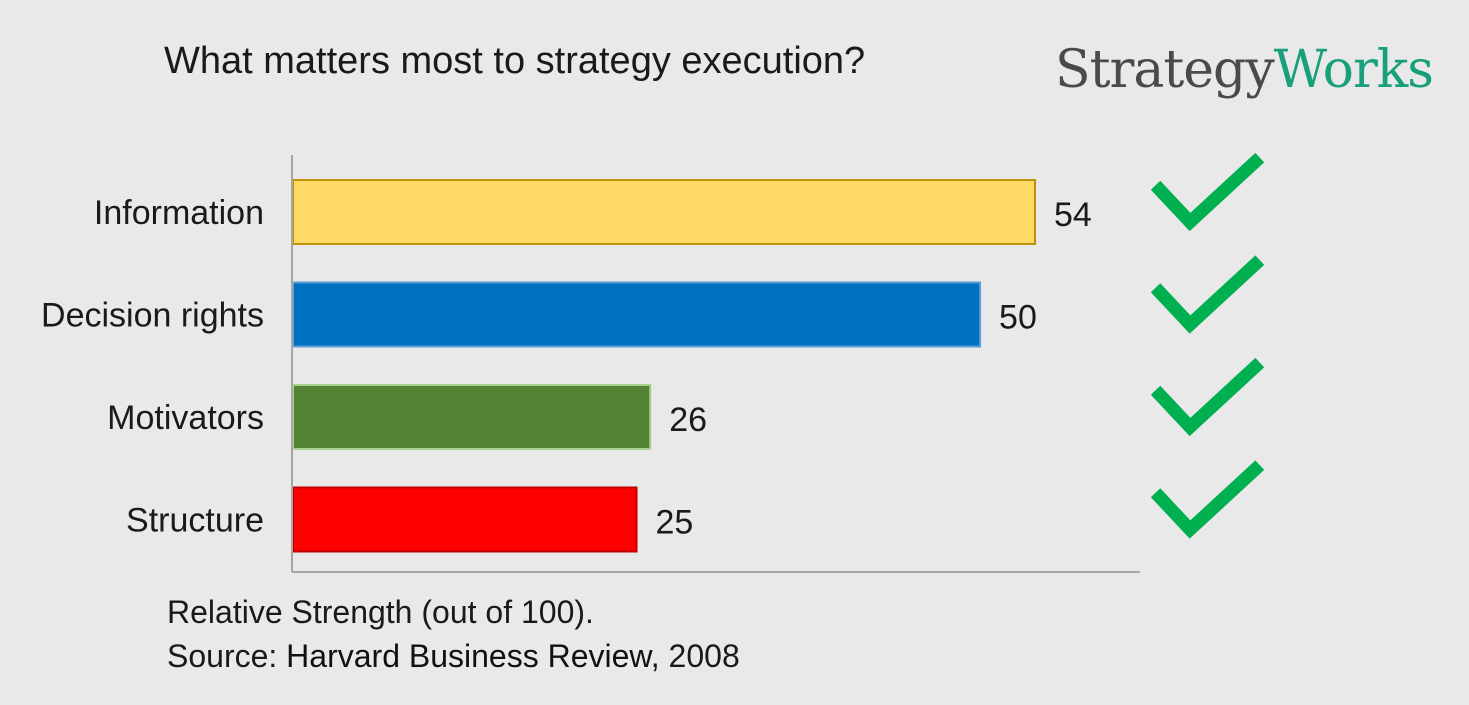 The image size is (1469, 705). I want to click on bar-decision-rights, so click(637, 314).